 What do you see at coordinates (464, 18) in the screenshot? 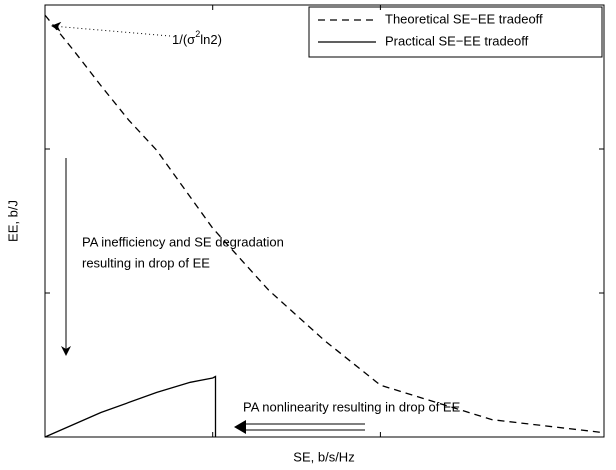
I see `legend-label: Theoretical SE−EE tradeoff` at bounding box center [464, 18].